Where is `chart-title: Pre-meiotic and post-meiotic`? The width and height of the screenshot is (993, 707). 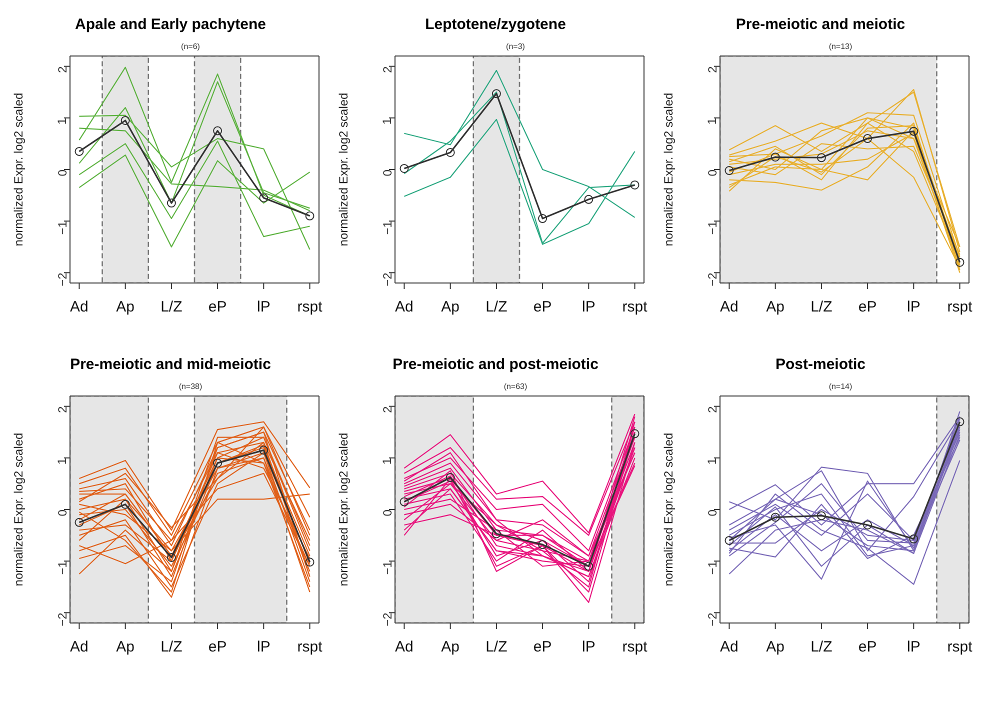
chart-title: Pre-meiotic and post-meiotic is located at coordinates (496, 365).